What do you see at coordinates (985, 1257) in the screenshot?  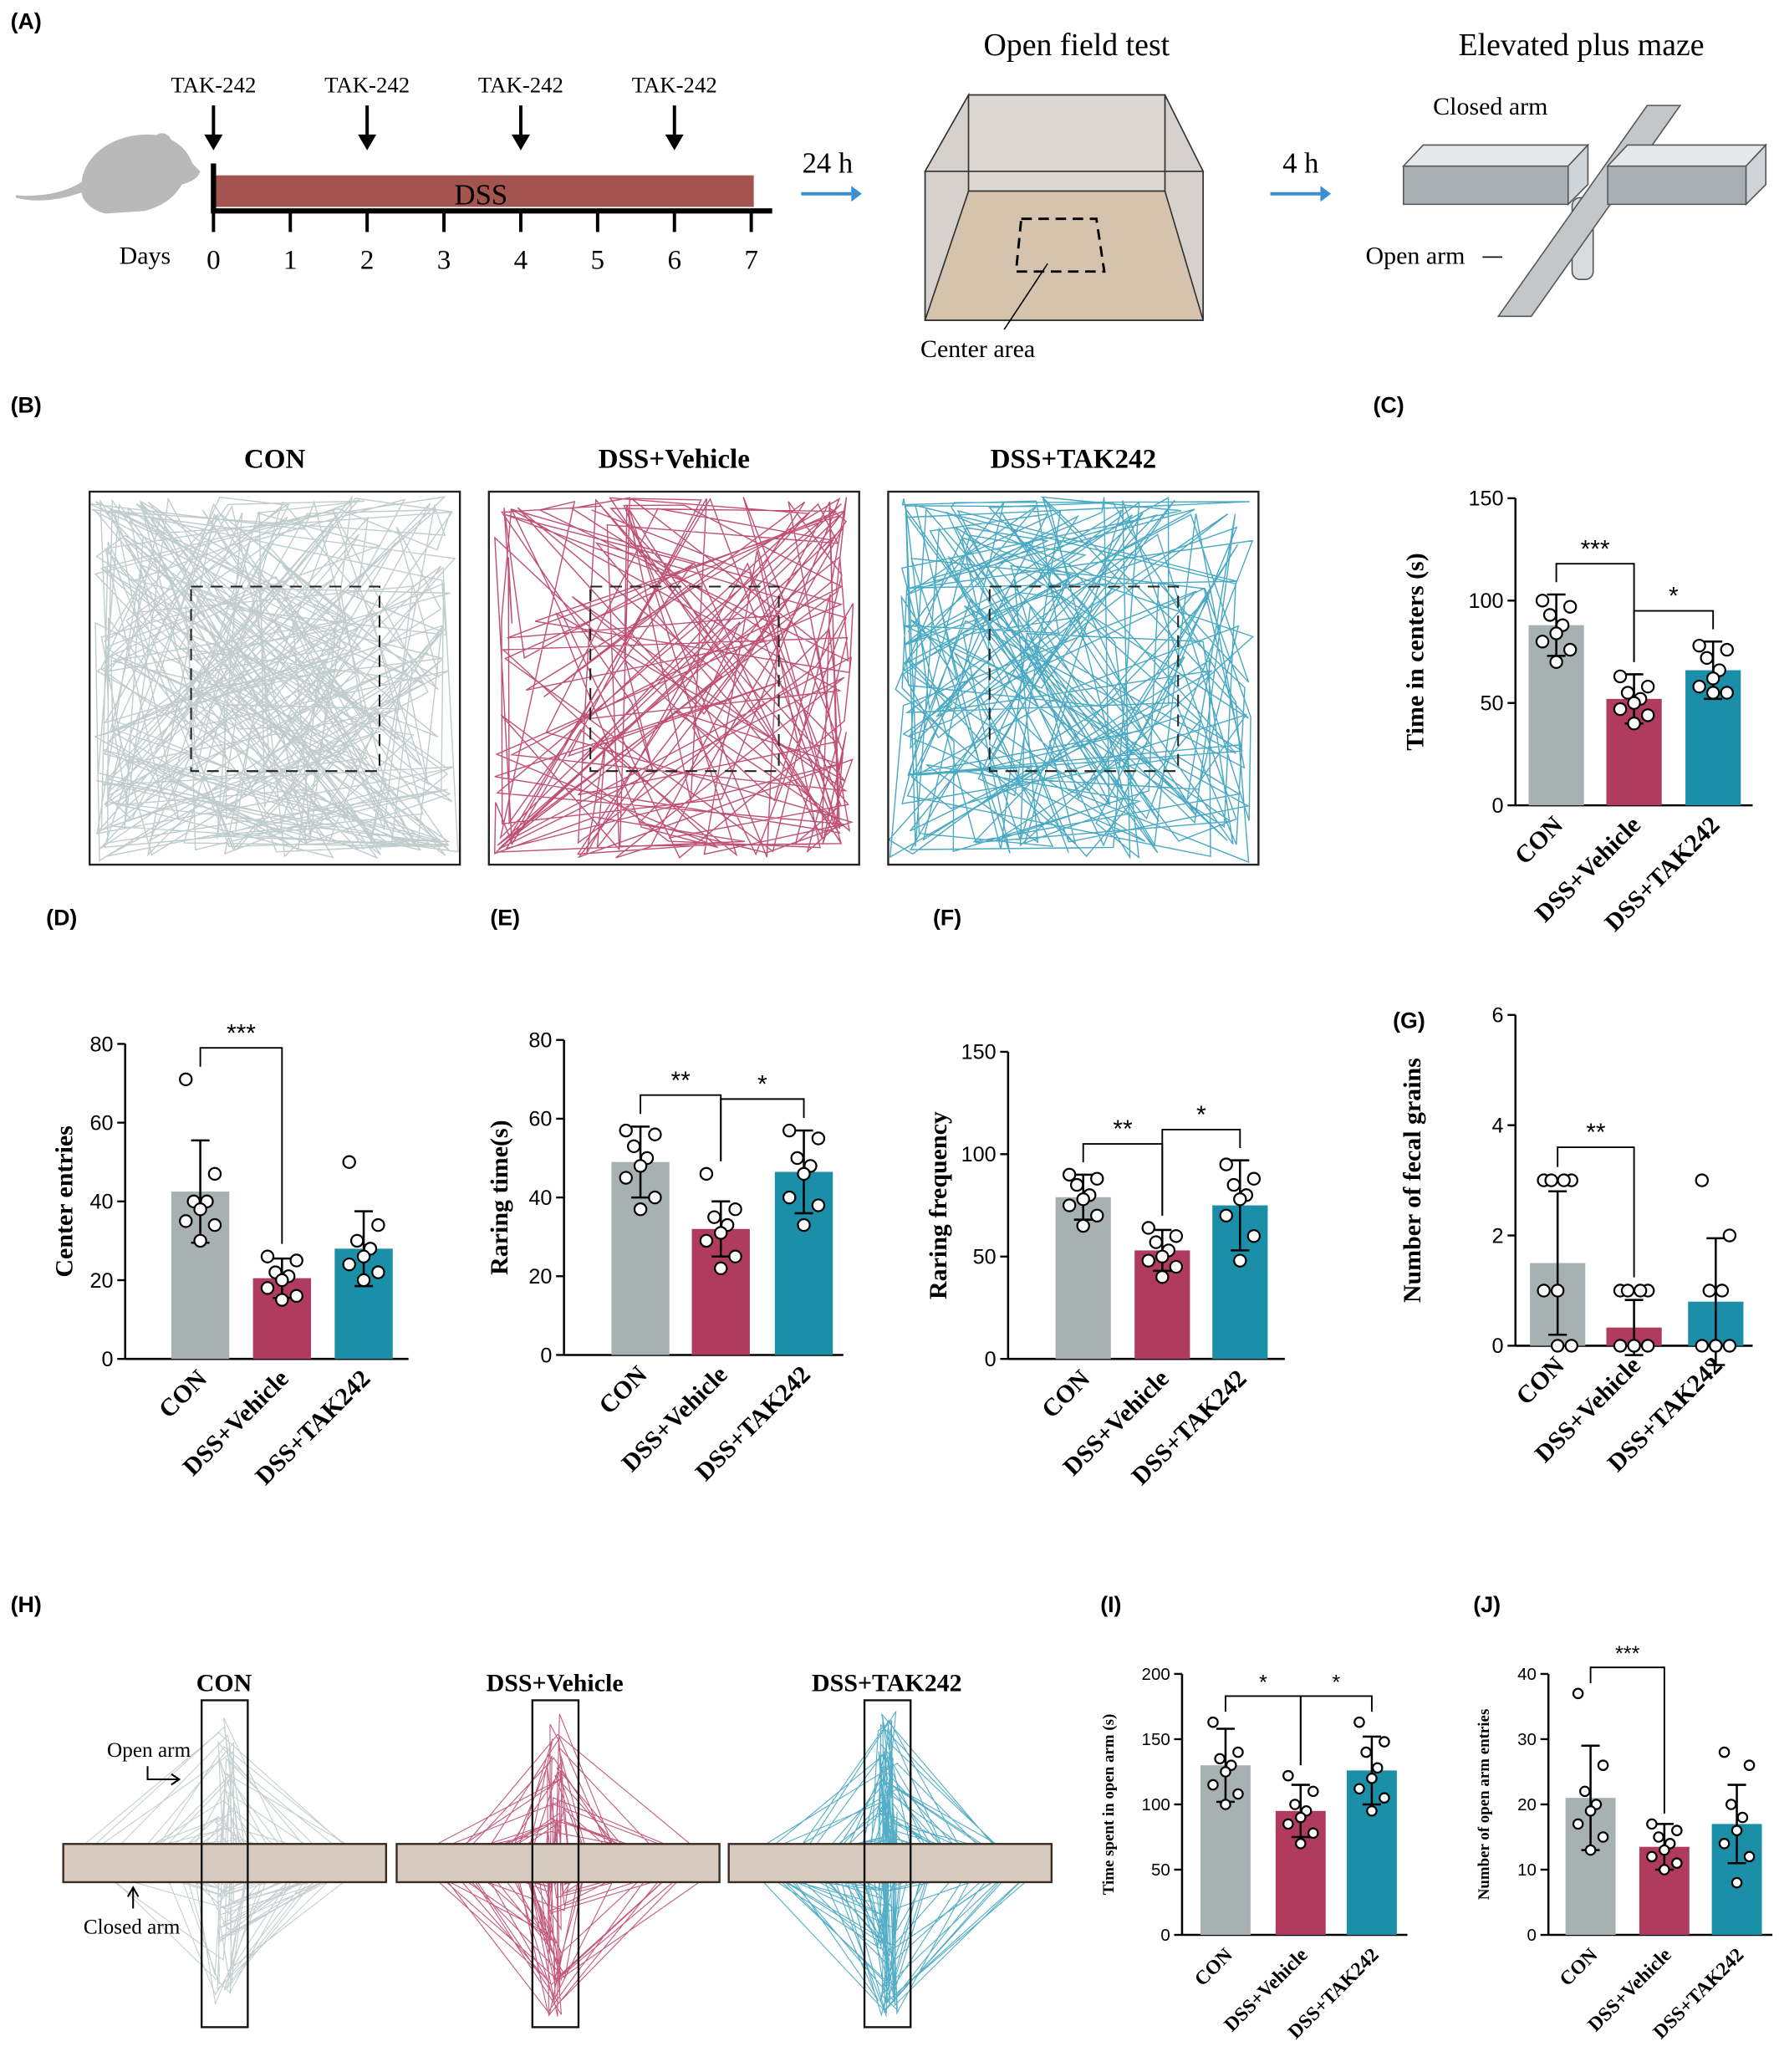 I see `y-tick-label: 50` at bounding box center [985, 1257].